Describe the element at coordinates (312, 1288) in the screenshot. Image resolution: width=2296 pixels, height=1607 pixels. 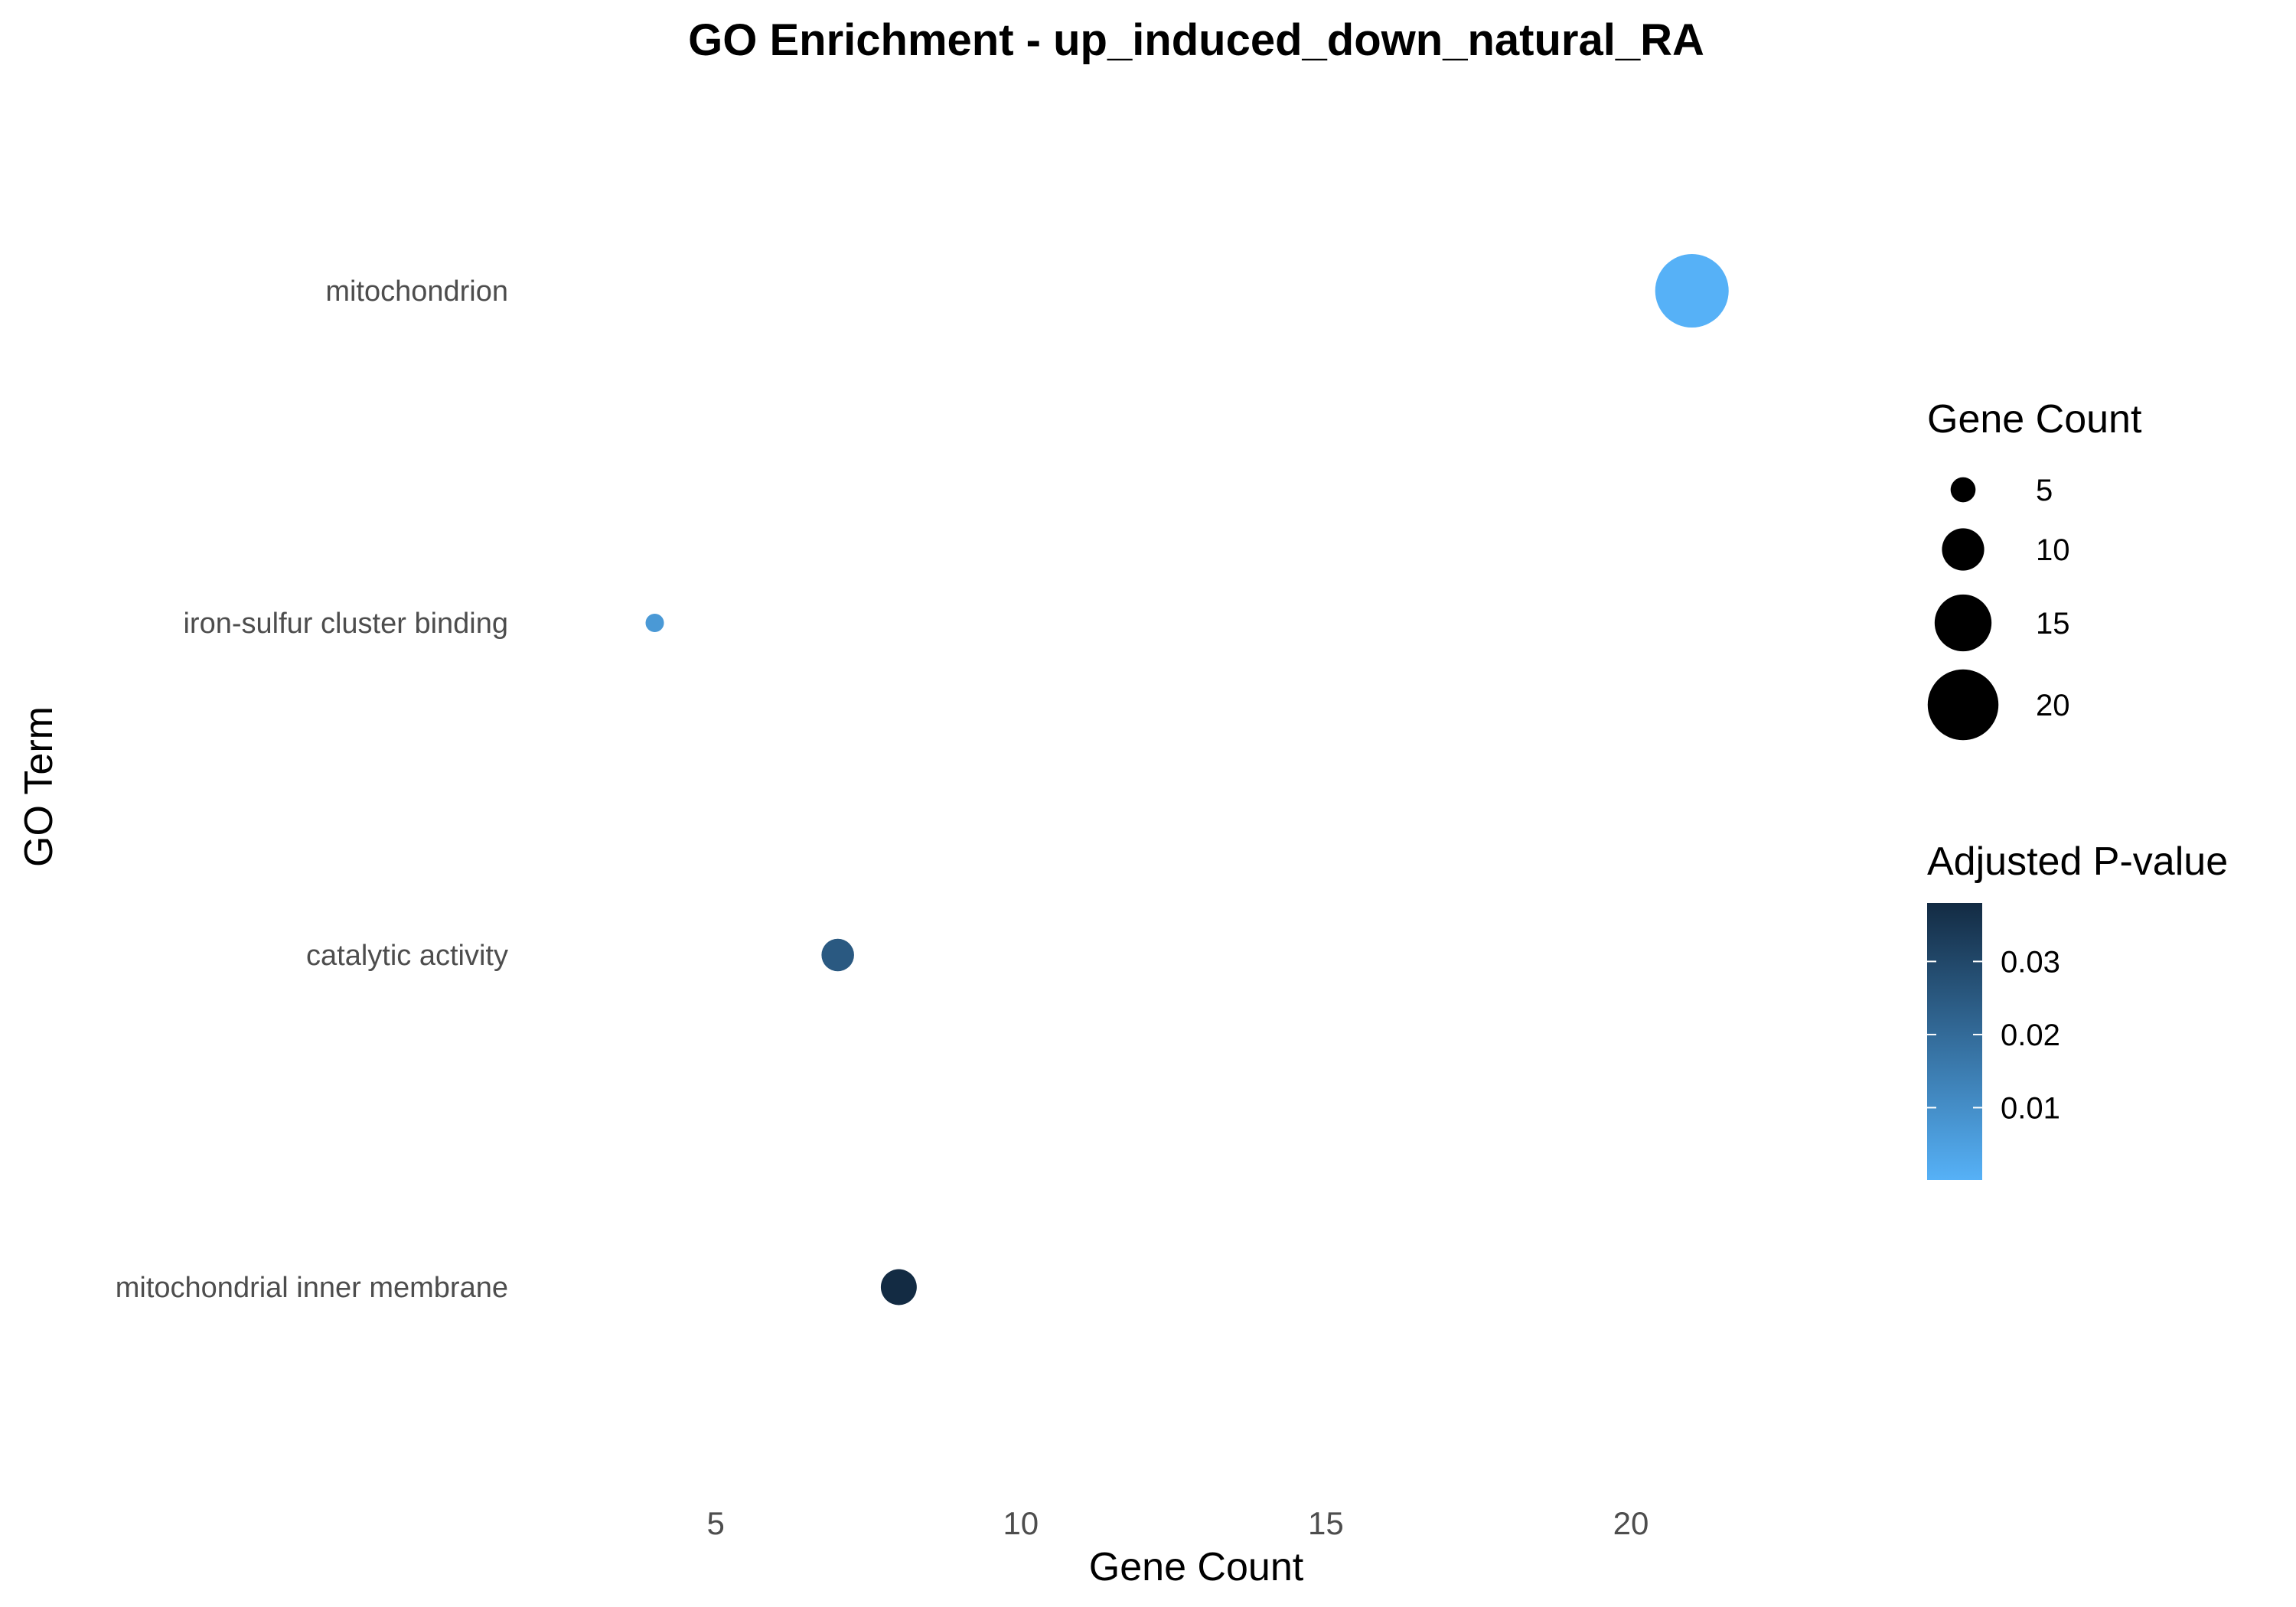
I see `y-tick-label: mitochondrial inner membrane` at that location.